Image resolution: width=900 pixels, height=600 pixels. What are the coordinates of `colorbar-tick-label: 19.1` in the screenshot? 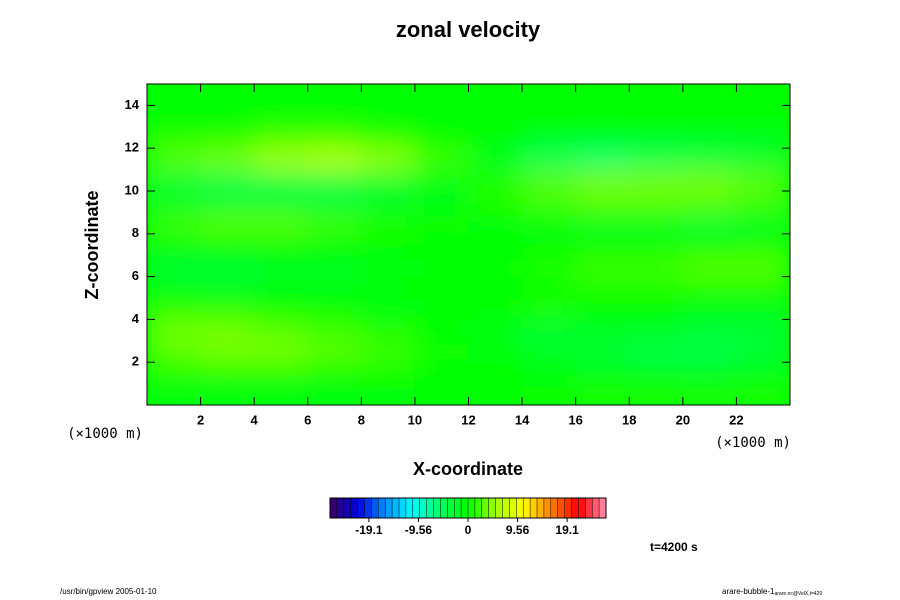 It's located at (567, 530).